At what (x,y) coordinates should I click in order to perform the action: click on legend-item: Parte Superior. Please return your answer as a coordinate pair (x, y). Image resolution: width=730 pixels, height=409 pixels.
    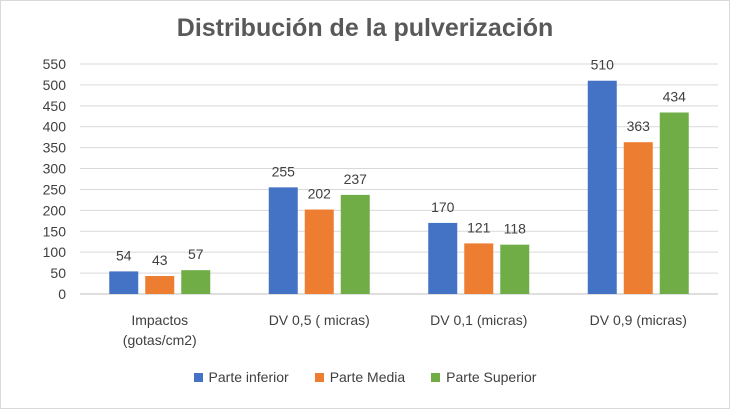
    Looking at the image, I should click on (483, 377).